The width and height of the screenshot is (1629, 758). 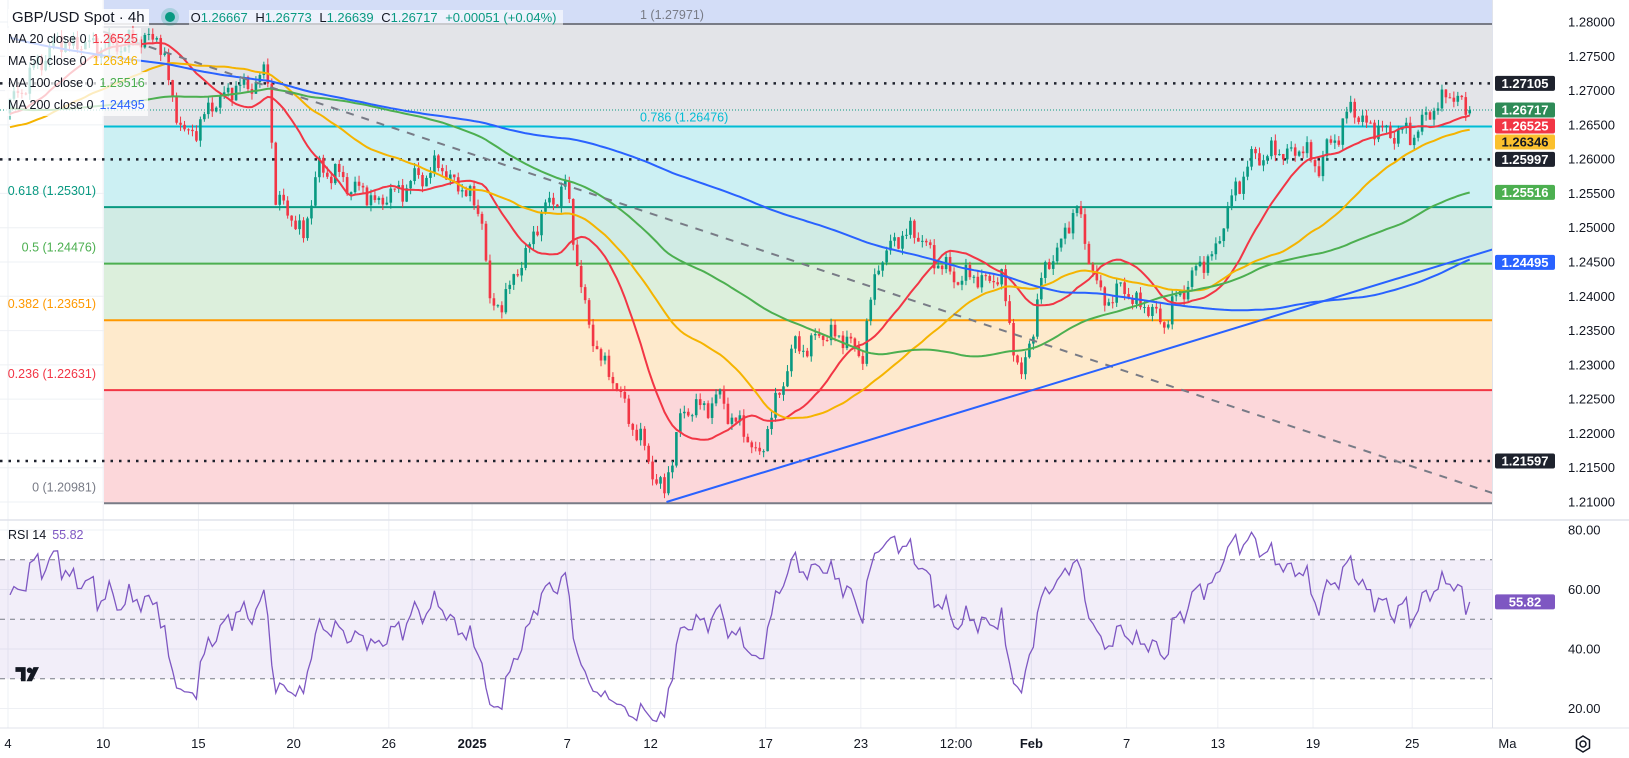 What do you see at coordinates (1313, 743) in the screenshot?
I see `time-tick-label: 19` at bounding box center [1313, 743].